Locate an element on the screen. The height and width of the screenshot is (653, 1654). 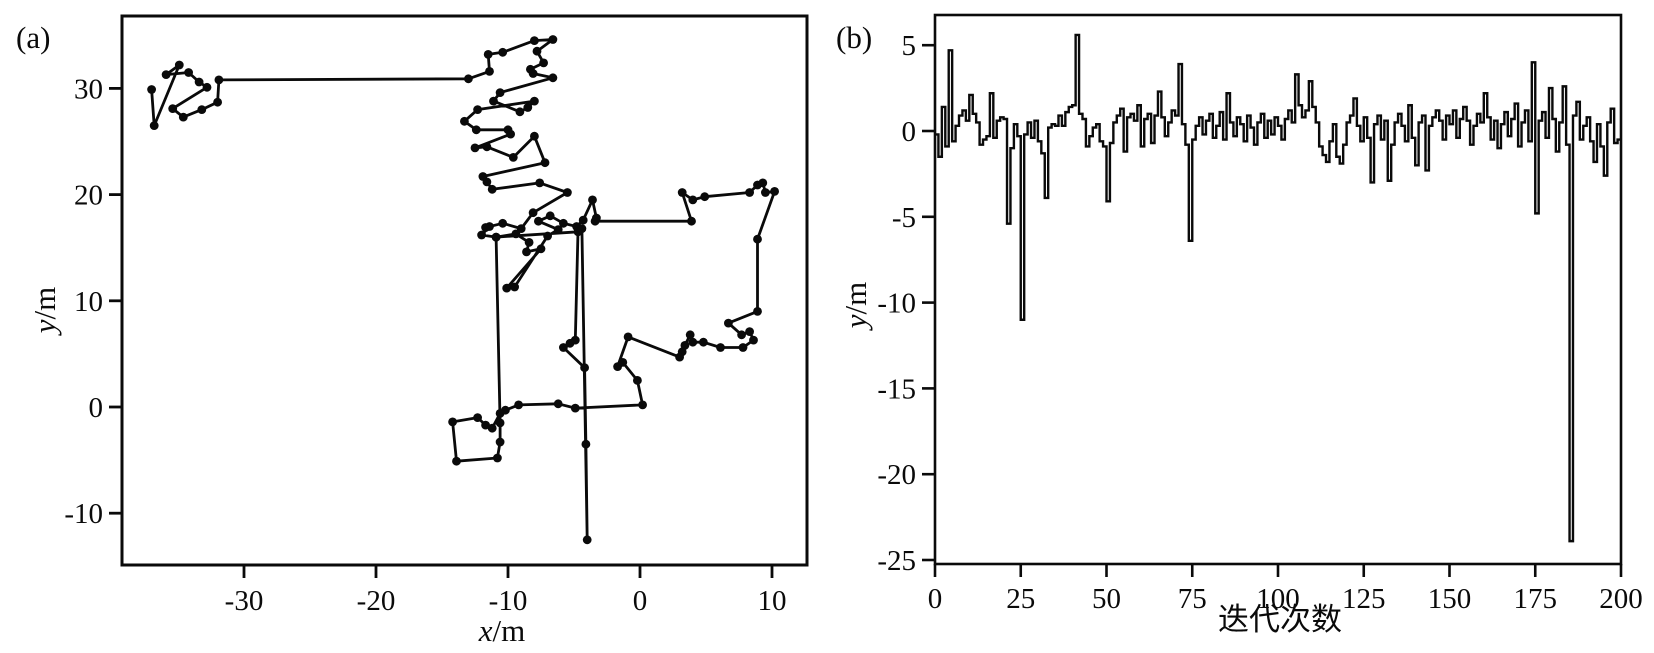
panel-a-xlabel: x/m is located at coordinates (502, 630).